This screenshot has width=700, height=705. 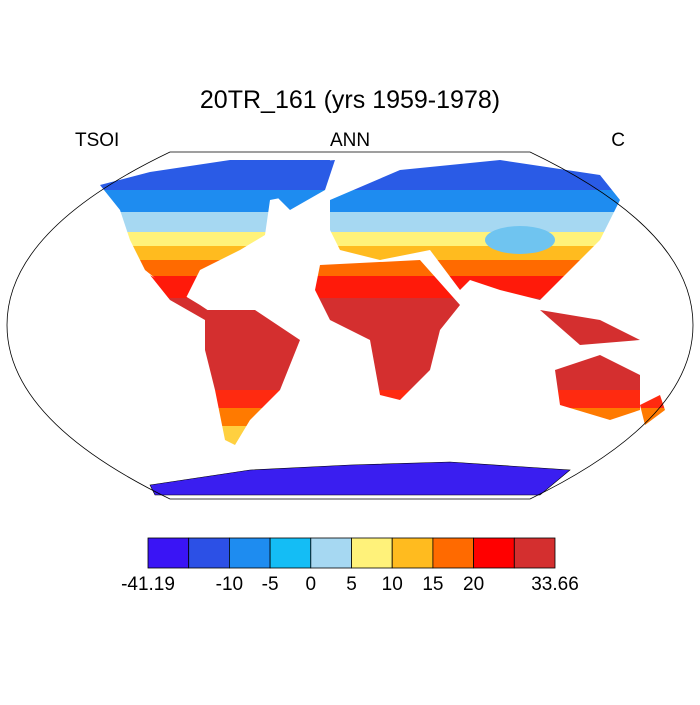 I want to click on antarctica, so click(x=360, y=478).